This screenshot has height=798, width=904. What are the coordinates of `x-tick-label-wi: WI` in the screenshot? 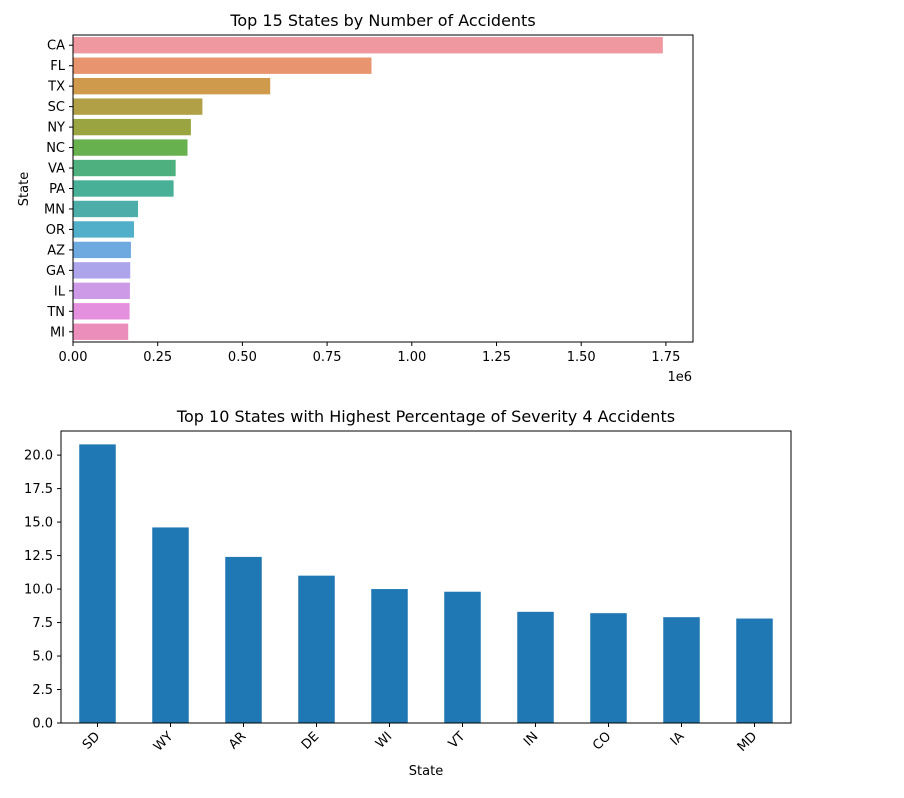 It's located at (384, 740).